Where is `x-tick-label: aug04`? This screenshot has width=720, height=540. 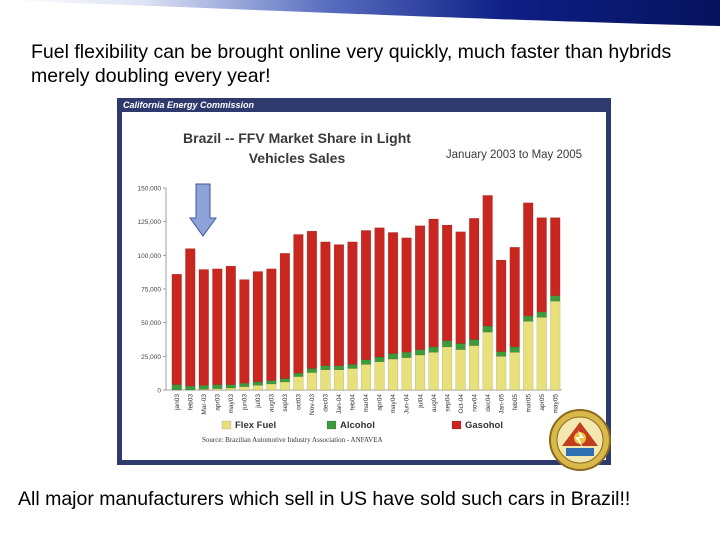 x-tick-label: aug04 is located at coordinates (434, 403).